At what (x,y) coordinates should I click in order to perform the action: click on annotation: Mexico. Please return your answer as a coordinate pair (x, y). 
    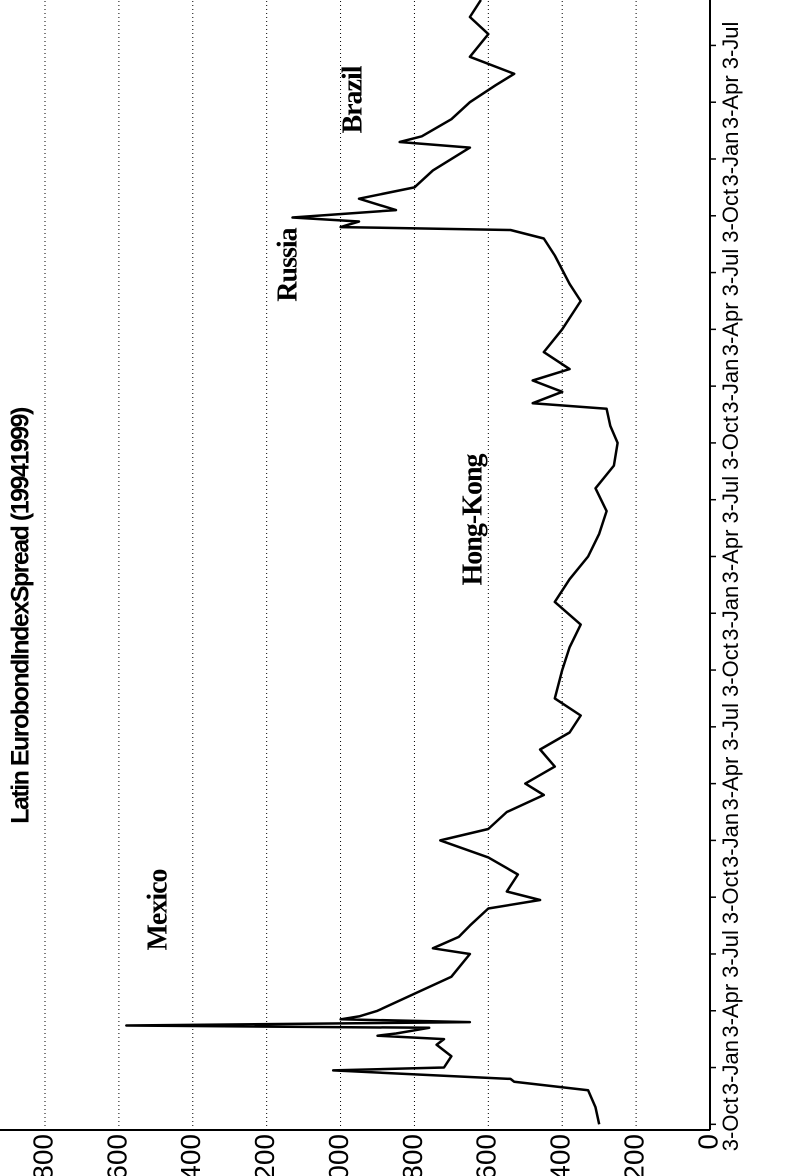
    Looking at the image, I should click on (157, 909).